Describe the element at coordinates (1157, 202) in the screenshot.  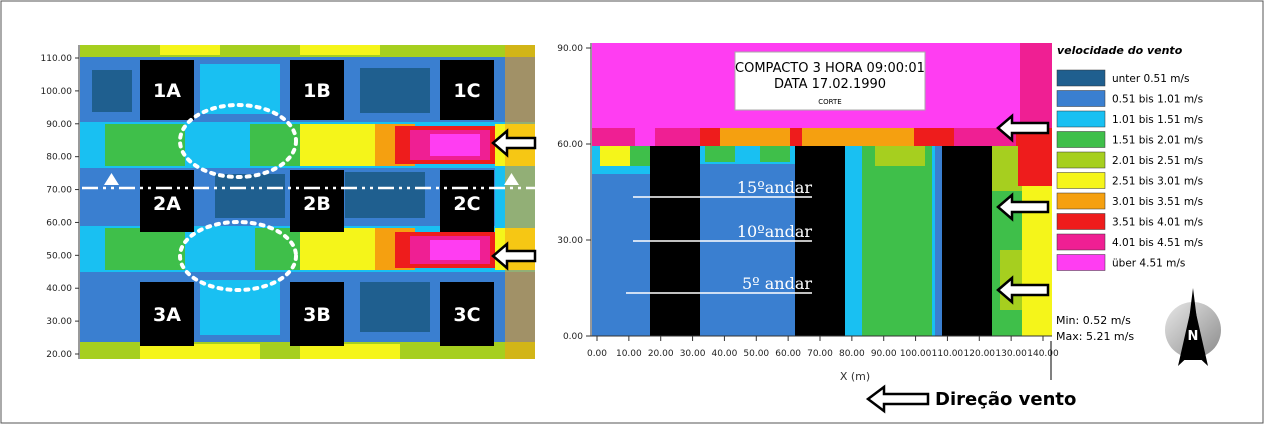
I see `legend-label: 3.01 bis 3.51 m/s` at that location.